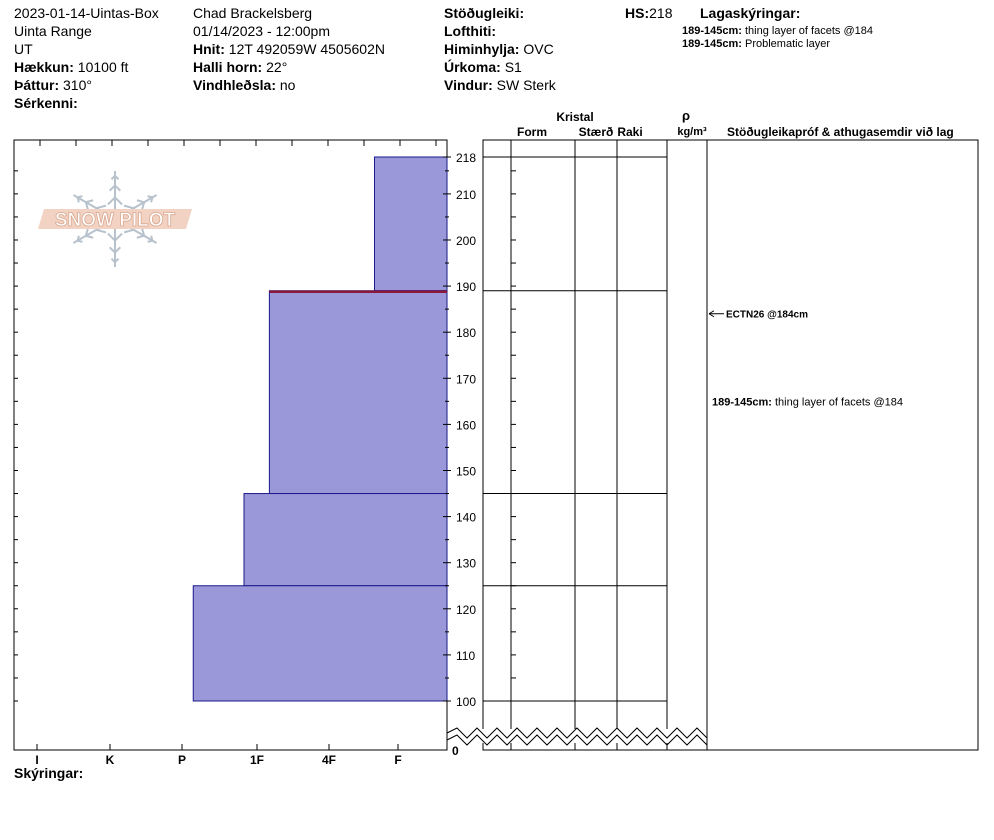 Image resolution: width=994 pixels, height=840 pixels. What do you see at coordinates (466, 564) in the screenshot?
I see `depth-tick-label: 130` at bounding box center [466, 564].